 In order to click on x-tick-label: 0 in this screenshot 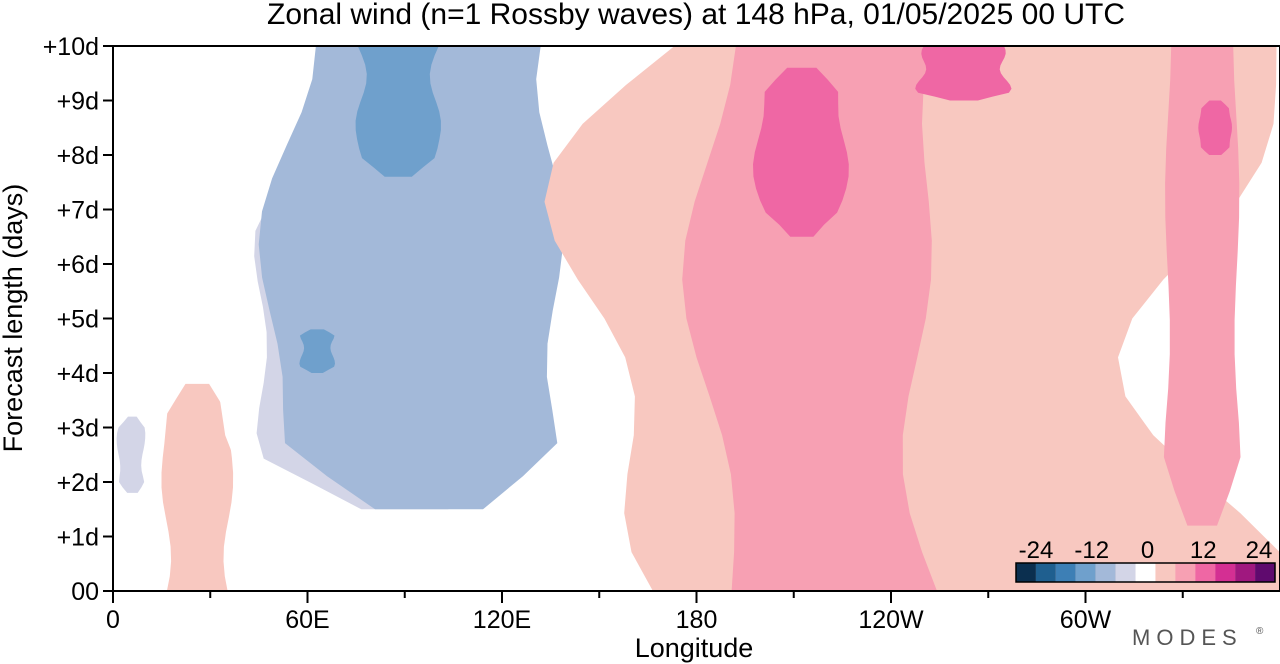, I will do `click(113, 620)`.